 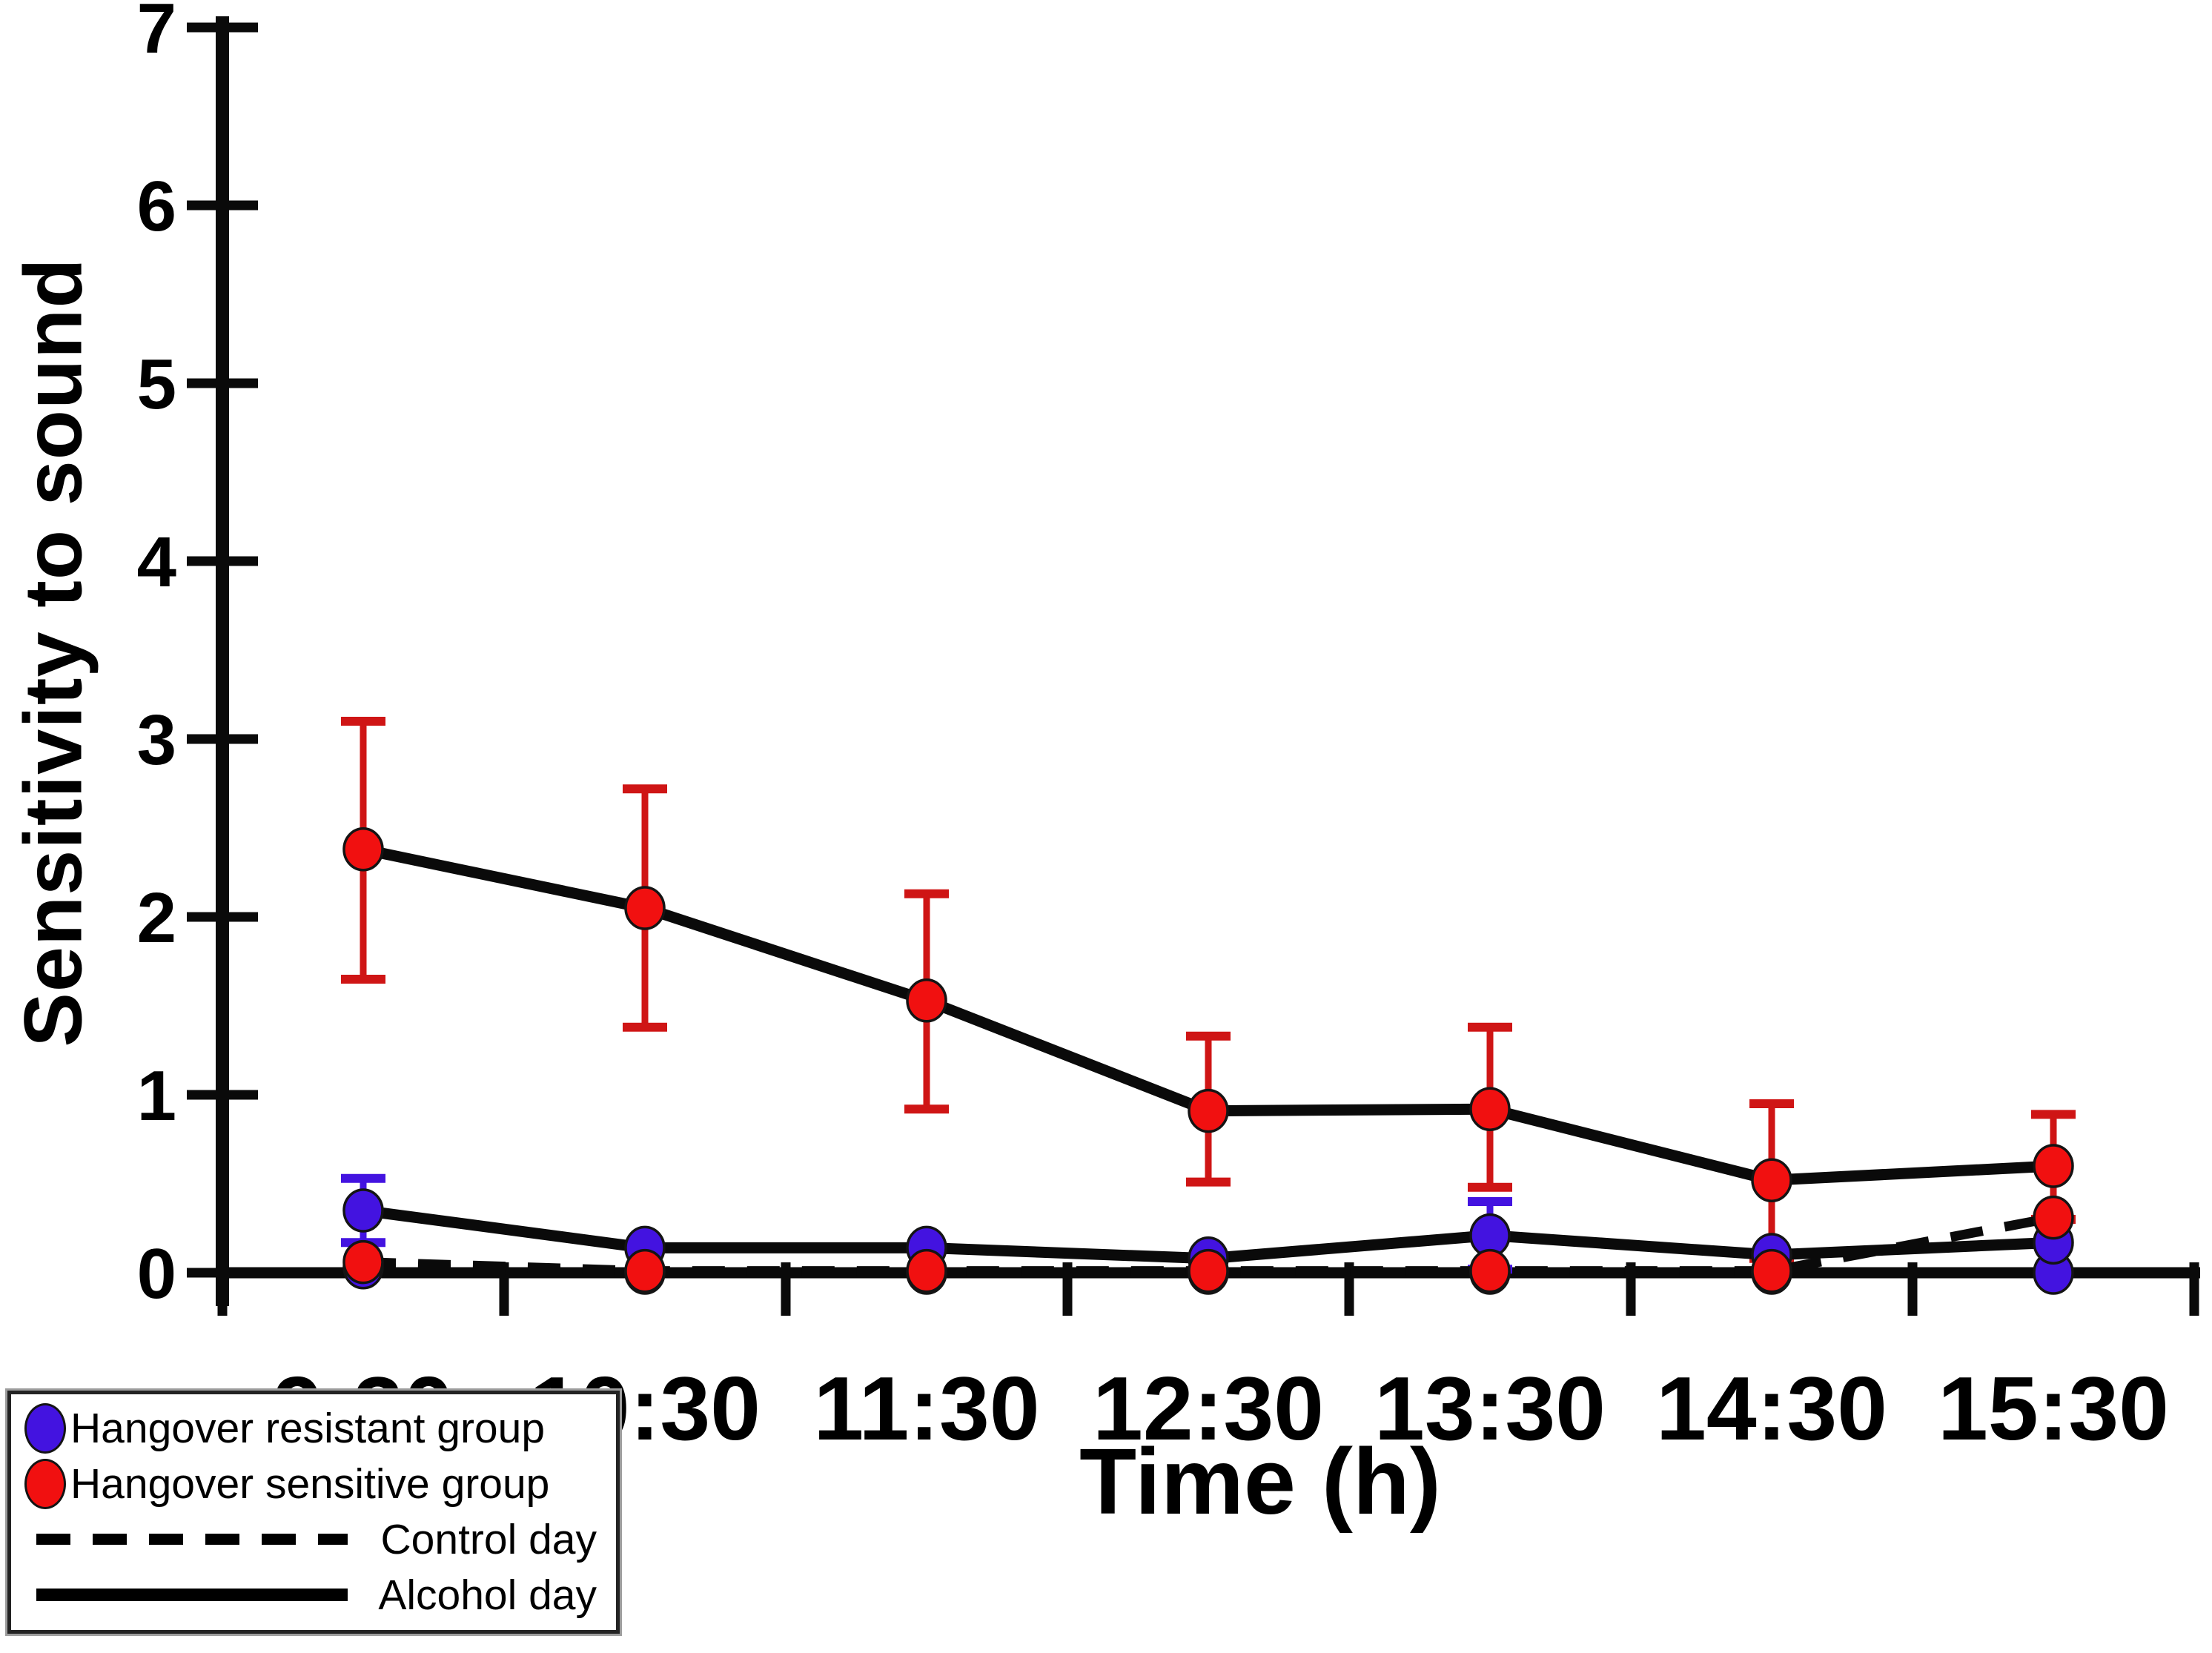 What do you see at coordinates (1260, 1482) in the screenshot?
I see `x-axis-title: Time (h)` at bounding box center [1260, 1482].